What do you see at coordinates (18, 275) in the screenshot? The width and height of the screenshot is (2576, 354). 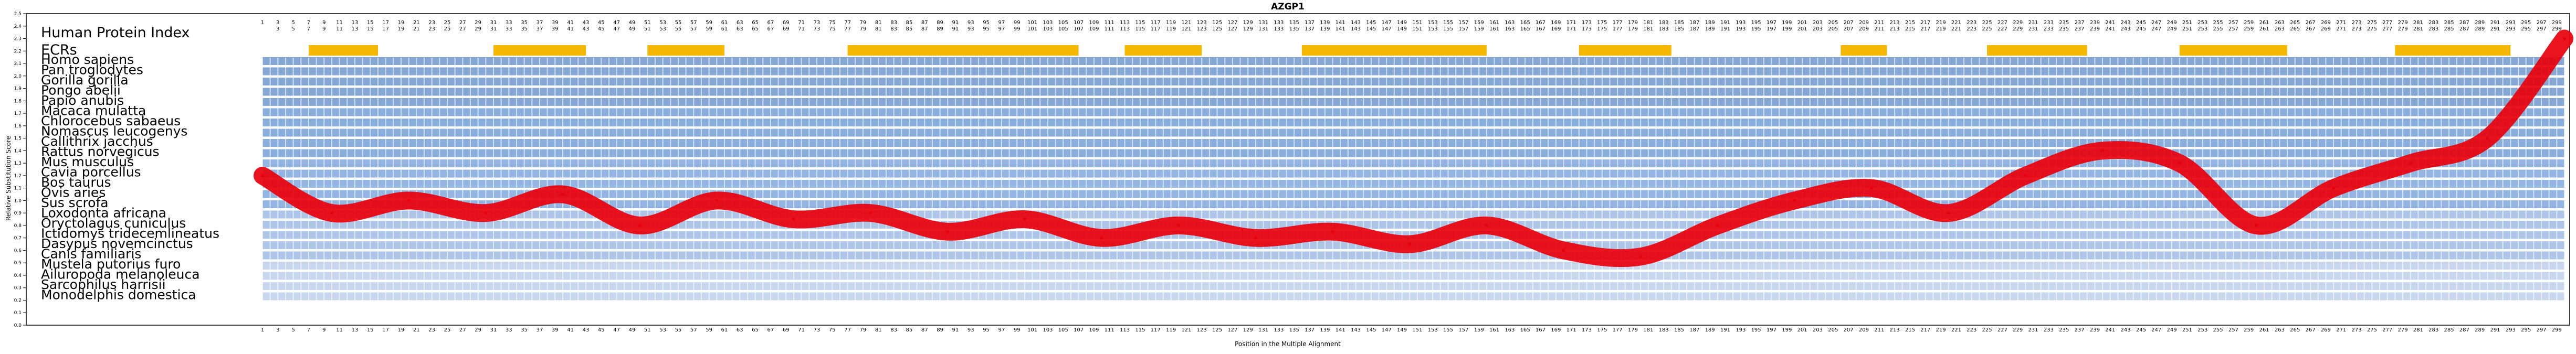 I see `y-tick-label: 0.4` at bounding box center [18, 275].